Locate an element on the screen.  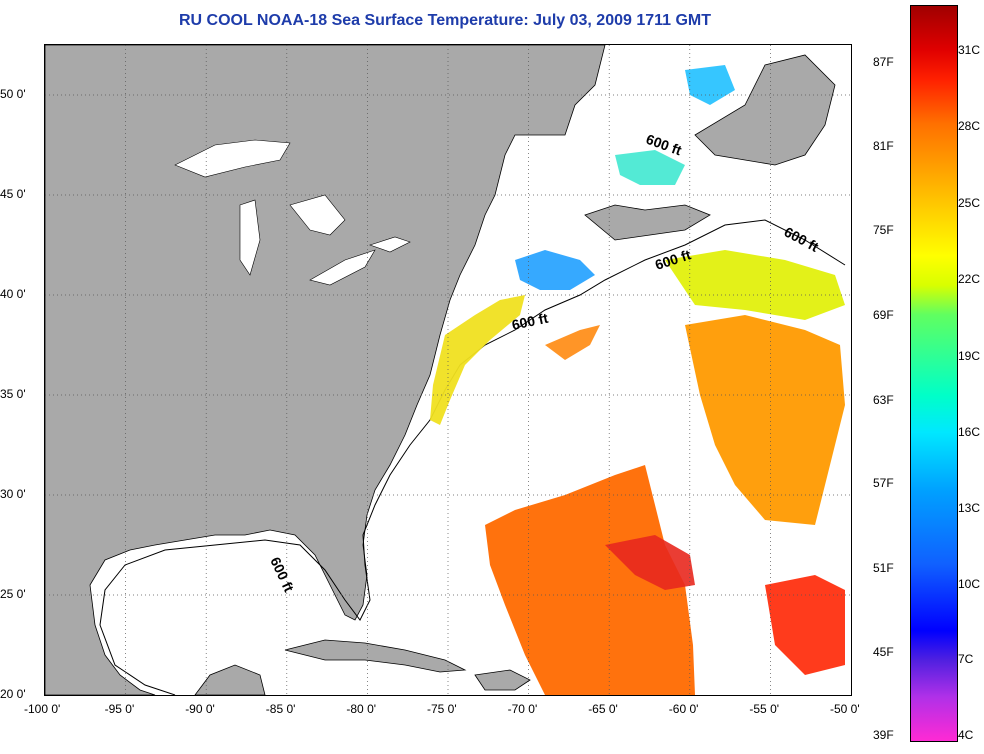
colorbar-celsius-label: 10C is located at coordinates (969, 584).